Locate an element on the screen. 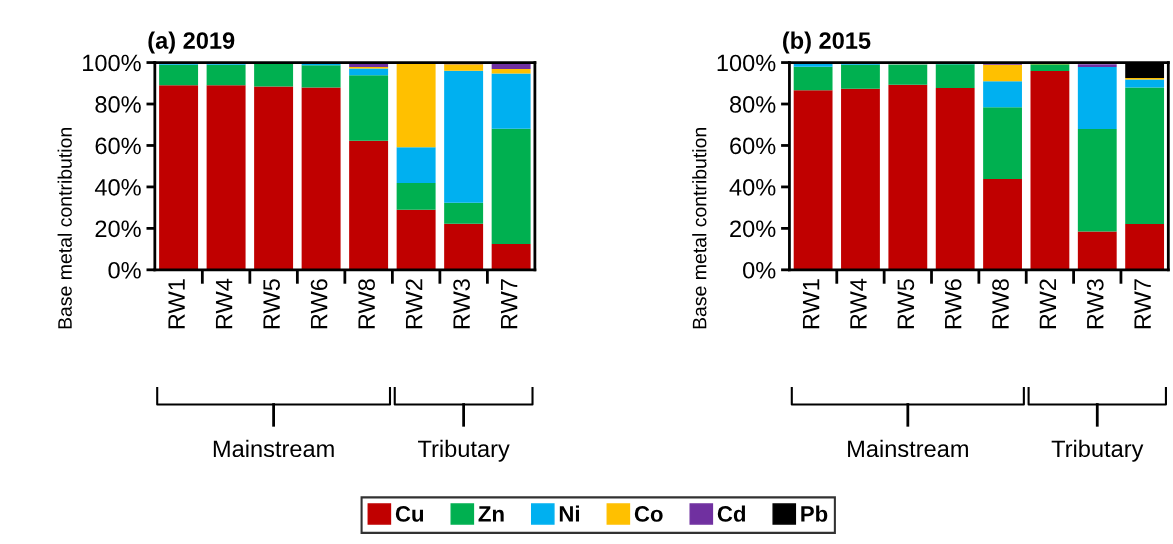  chart-title: (a) 2019 is located at coordinates (191, 42).